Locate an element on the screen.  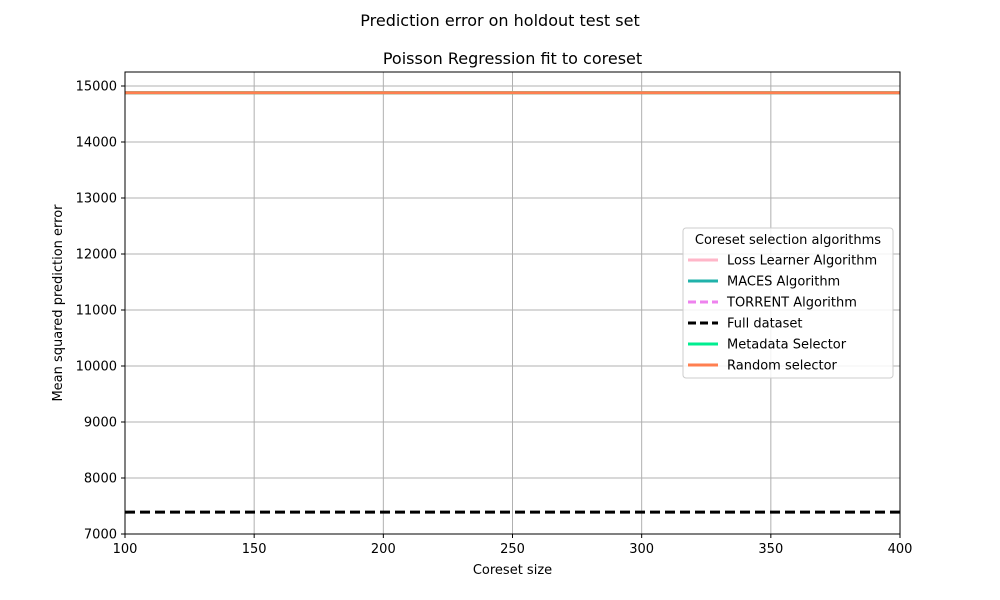
chart-title: Poisson Regression fit to coreset is located at coordinates (512, 58).